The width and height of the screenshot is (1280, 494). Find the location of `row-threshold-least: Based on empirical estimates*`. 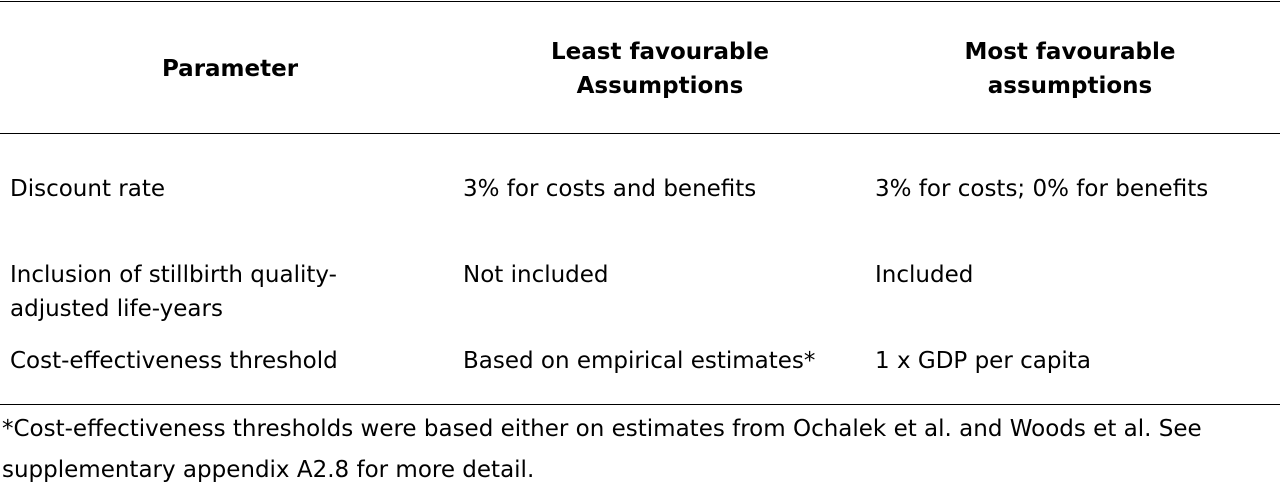

row-threshold-least: Based on empirical estimates* is located at coordinates (639, 361).